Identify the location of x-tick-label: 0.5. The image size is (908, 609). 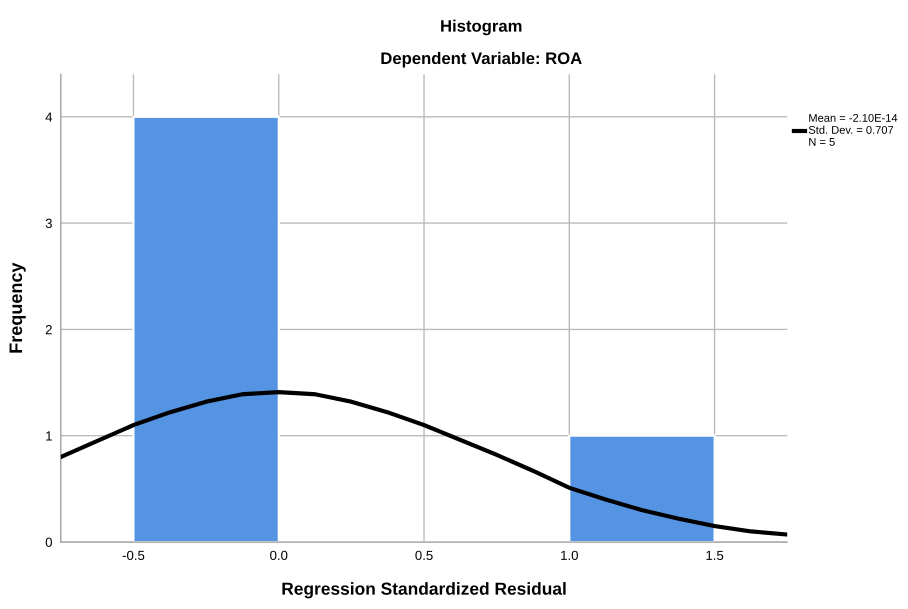
(424, 555).